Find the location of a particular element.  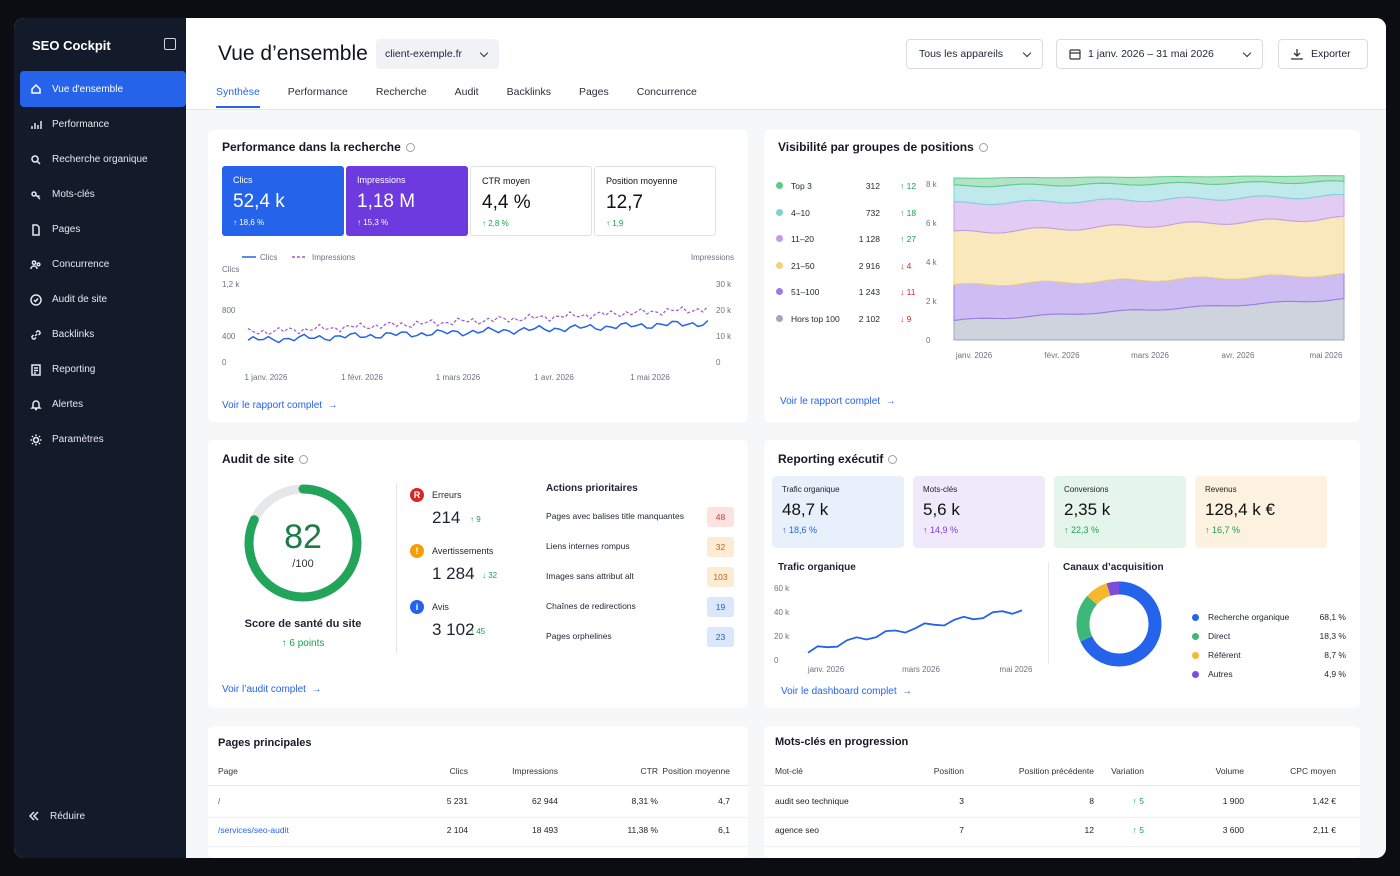

actions-title: Actions prioritaires is located at coordinates (592, 488).